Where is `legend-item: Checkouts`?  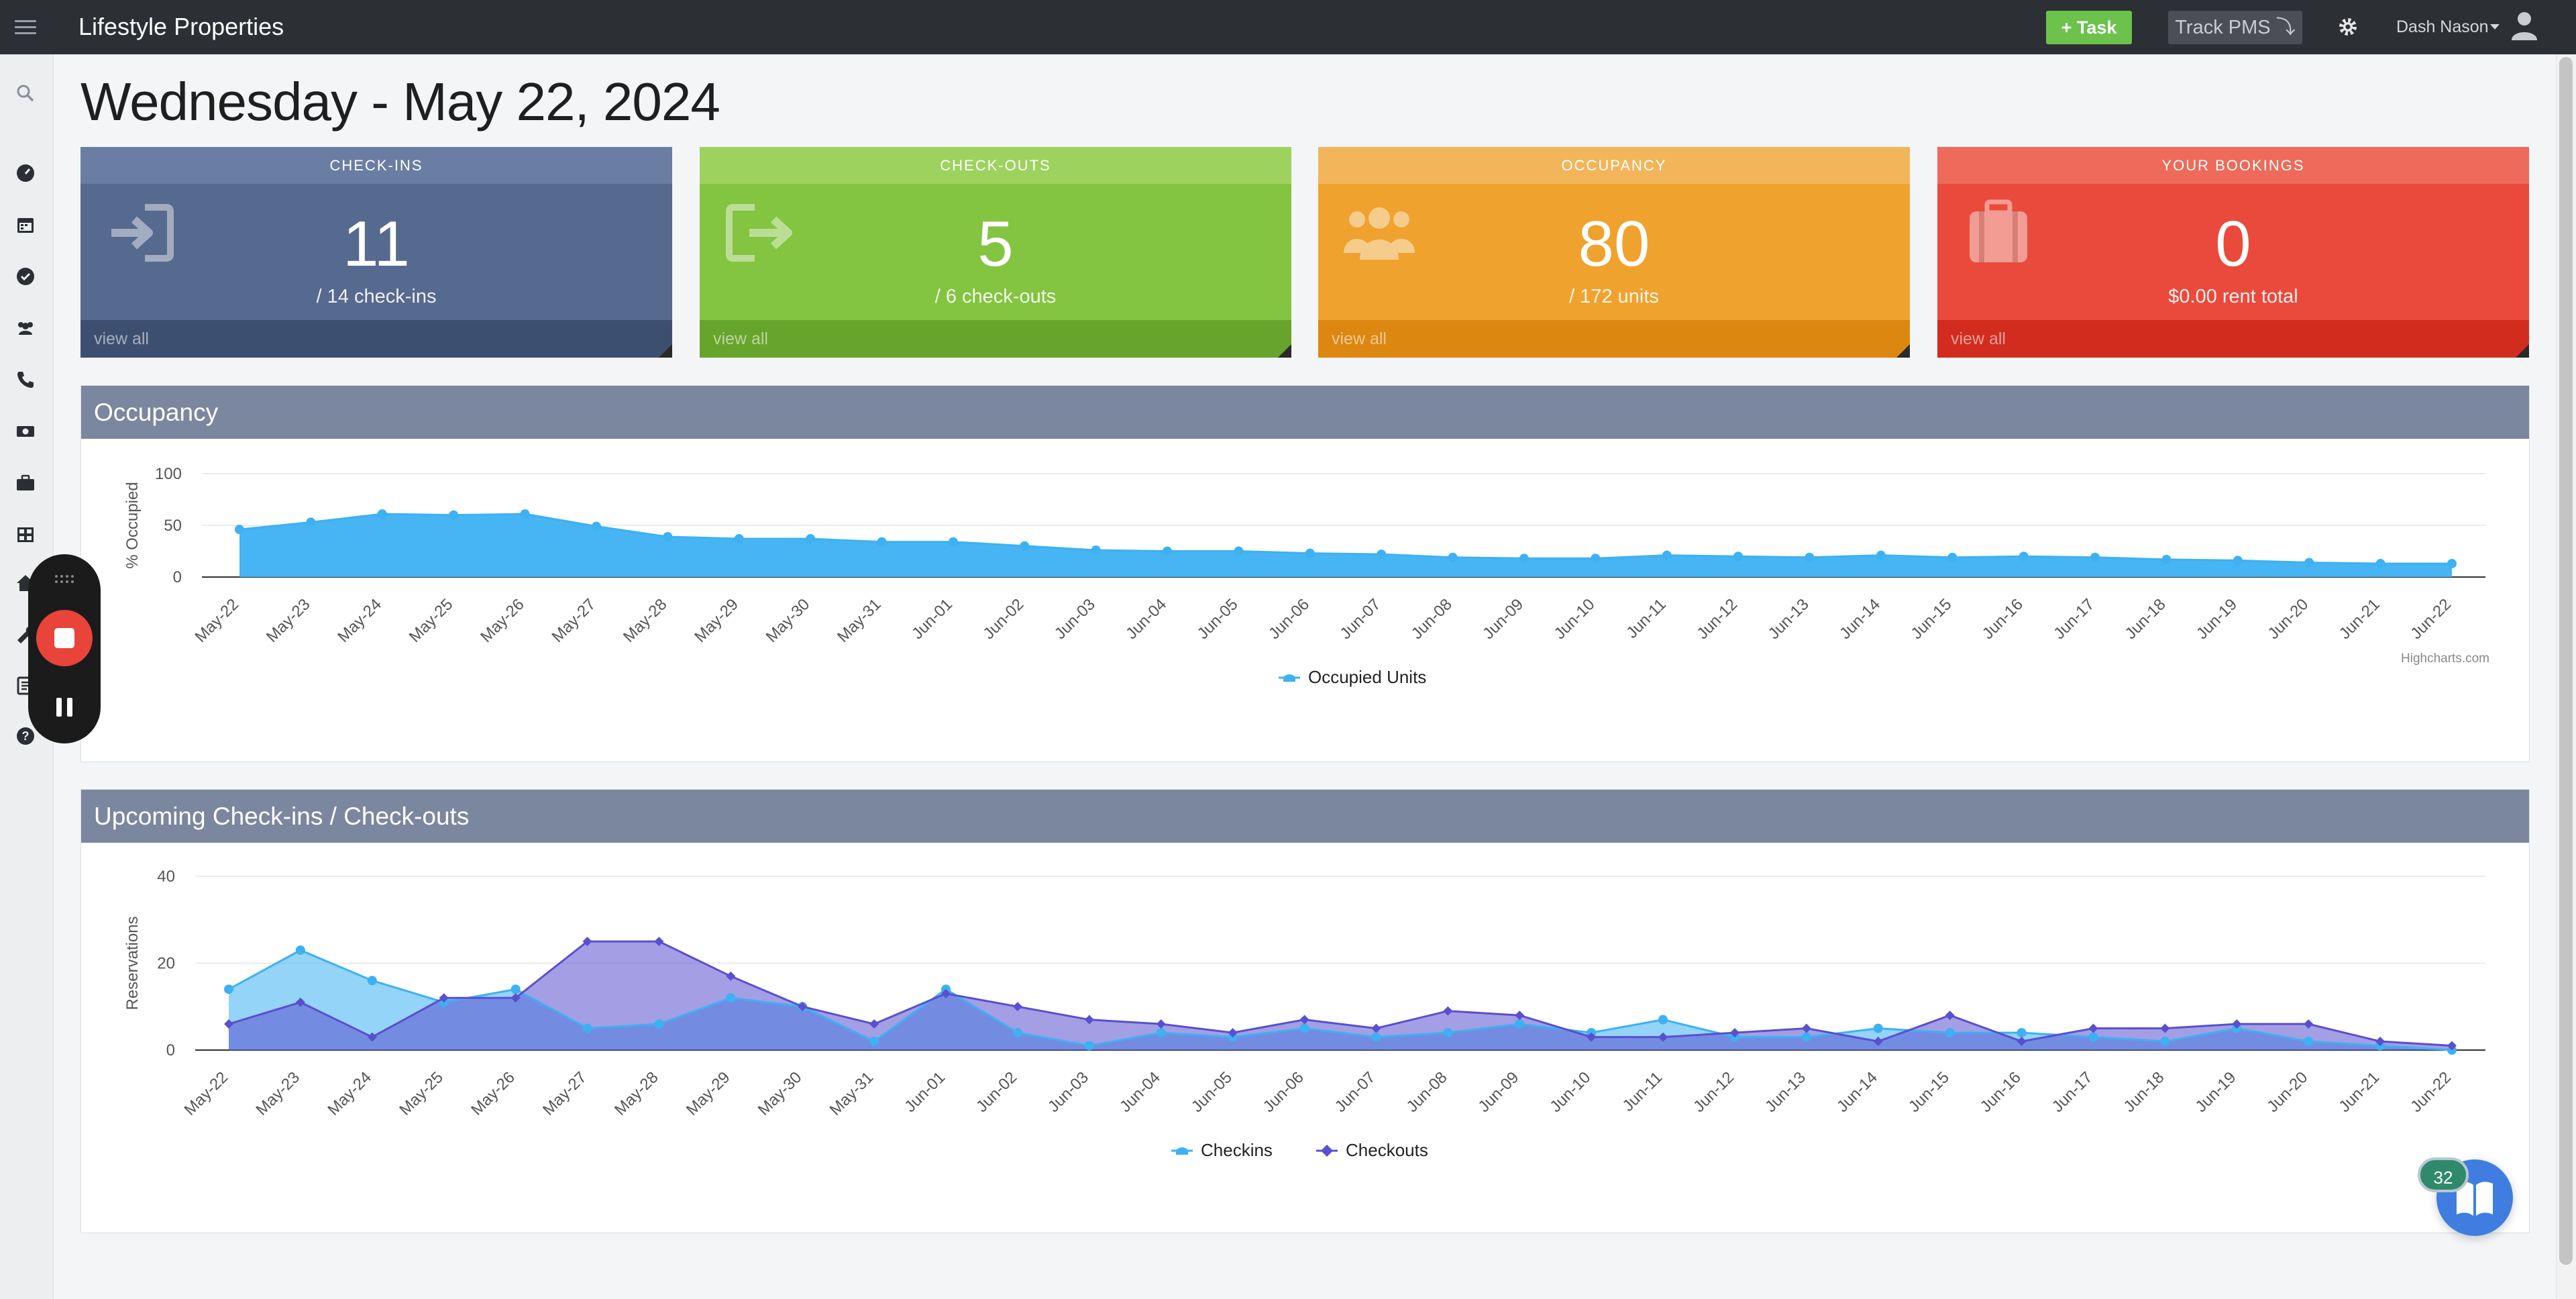 legend-item: Checkouts is located at coordinates (1372, 1150).